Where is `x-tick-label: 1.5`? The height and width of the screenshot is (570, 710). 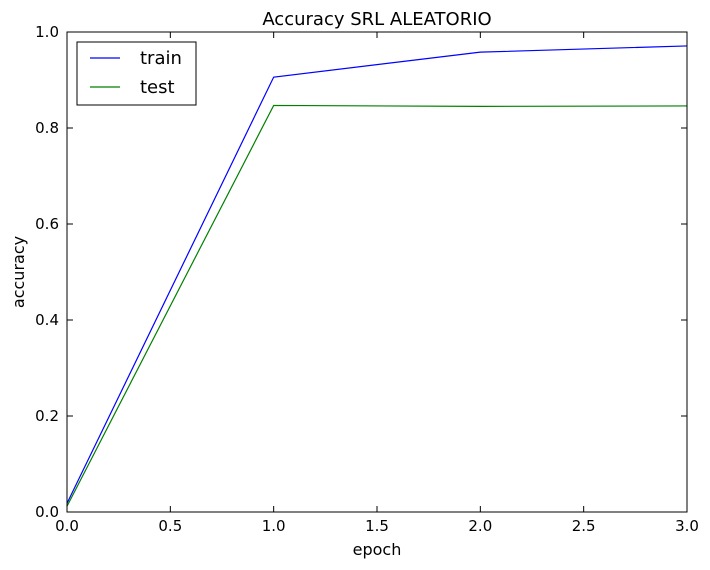
x-tick-label: 1.5 is located at coordinates (377, 526).